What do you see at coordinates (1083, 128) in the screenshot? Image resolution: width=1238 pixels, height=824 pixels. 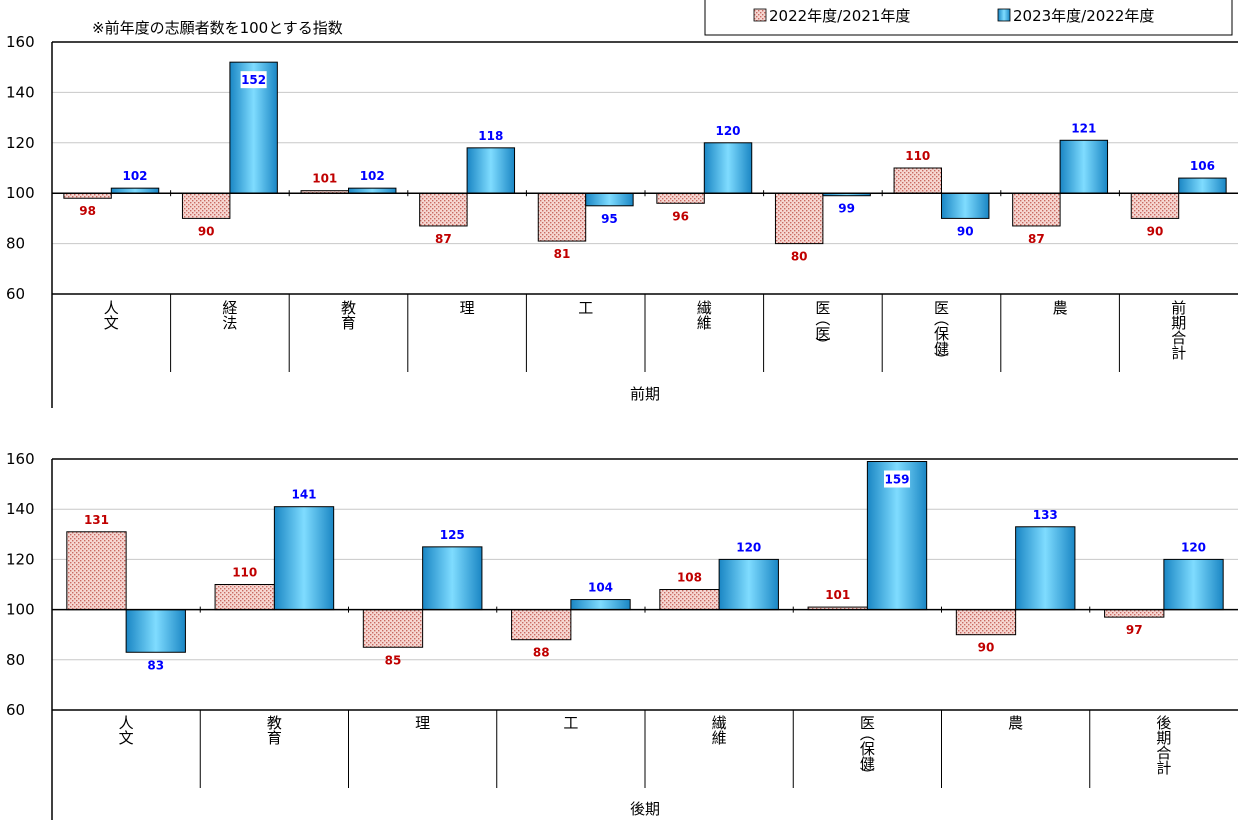 I see `data-label-series-2: 121` at bounding box center [1083, 128].